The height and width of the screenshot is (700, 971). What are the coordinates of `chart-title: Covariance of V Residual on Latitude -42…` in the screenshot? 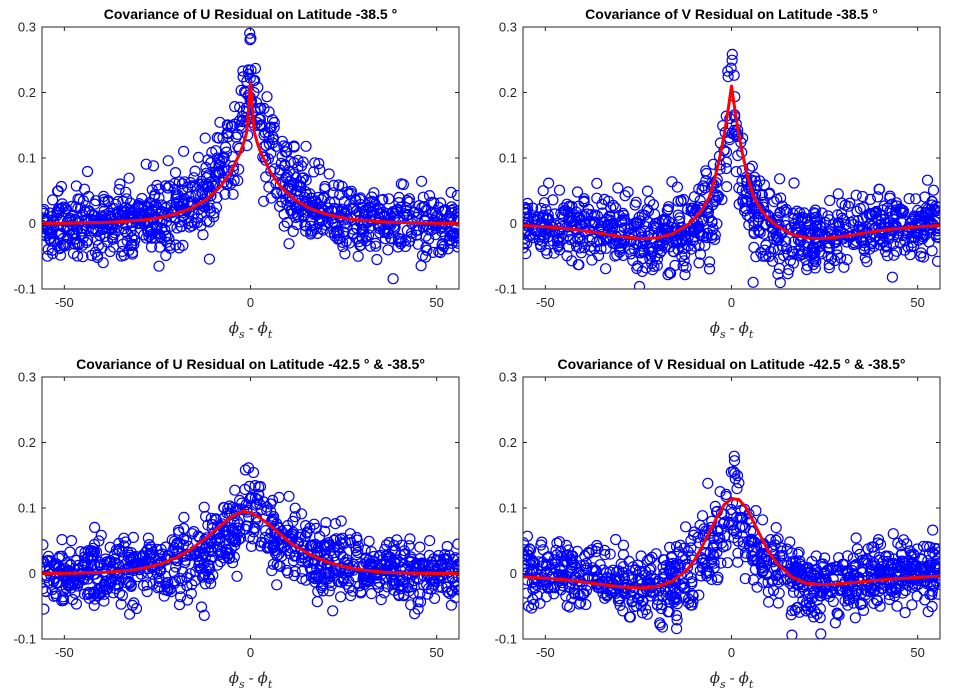 It's located at (731, 364).